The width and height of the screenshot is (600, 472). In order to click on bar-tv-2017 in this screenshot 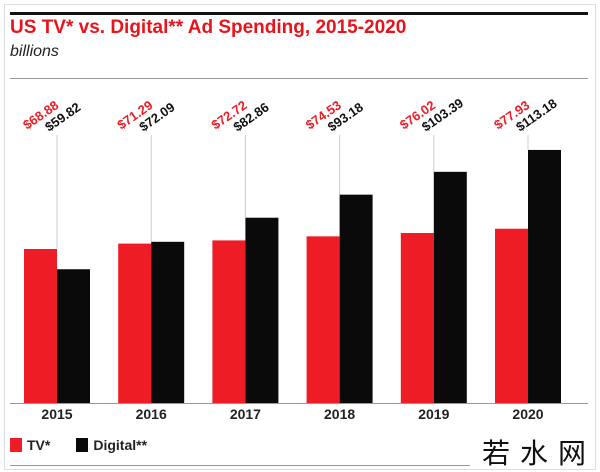, I will do `click(229, 321)`.